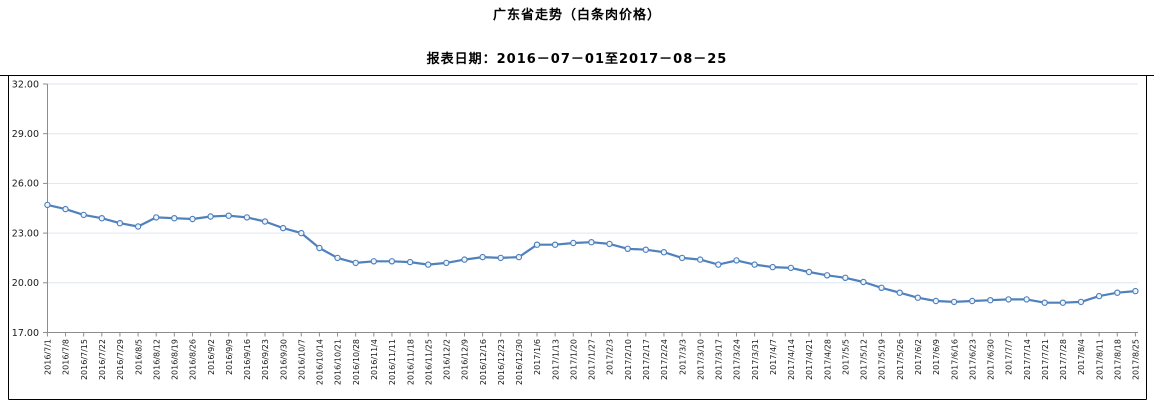  What do you see at coordinates (936, 357) in the screenshot?
I see `x-tick-label: 2017/6/9` at bounding box center [936, 357].